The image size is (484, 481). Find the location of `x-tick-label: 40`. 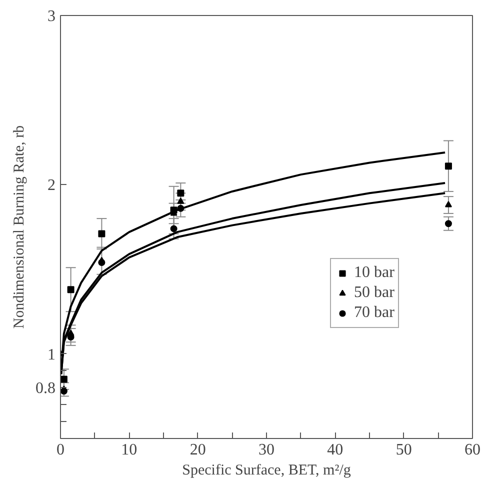

x-tick-label: 40 is located at coordinates (335, 450).